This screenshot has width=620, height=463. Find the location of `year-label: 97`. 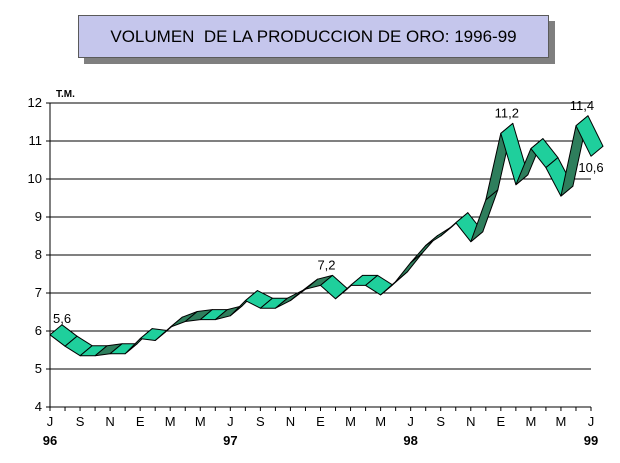

year-label: 97 is located at coordinates (230, 440).